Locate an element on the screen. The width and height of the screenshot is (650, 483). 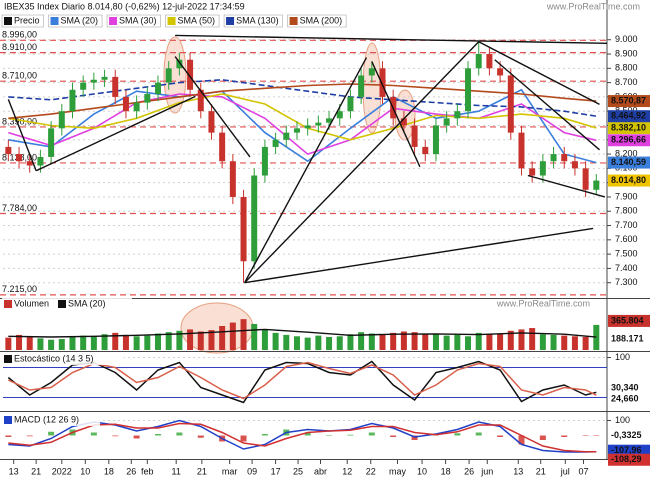
legend-item: Precio is located at coordinates (27, 20).